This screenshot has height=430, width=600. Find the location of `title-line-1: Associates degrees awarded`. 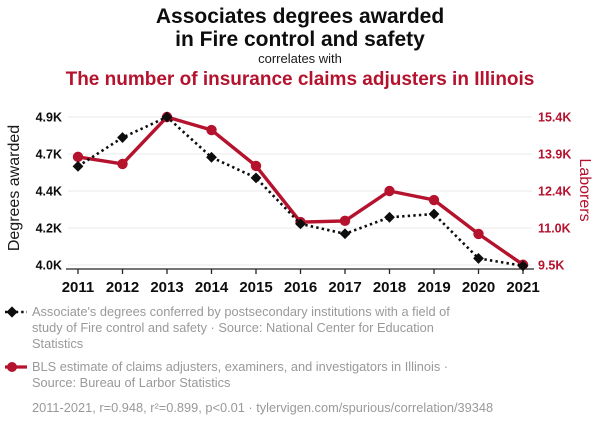

title-line-1: Associates degrees awarded is located at coordinates (300, 16).